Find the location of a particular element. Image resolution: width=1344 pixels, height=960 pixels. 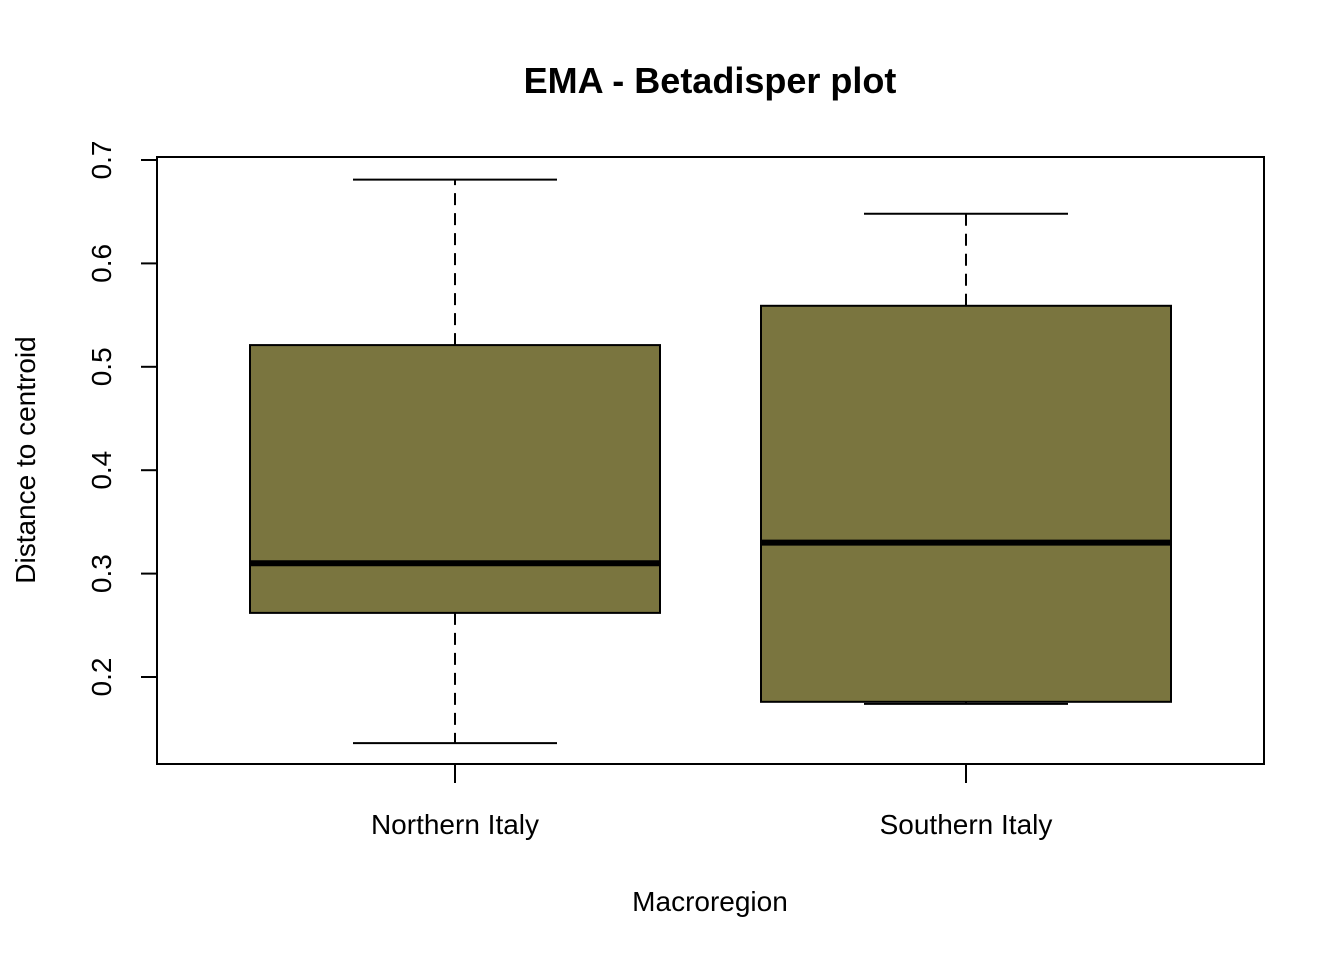

x-tick-label: Northern Italy is located at coordinates (455, 824).